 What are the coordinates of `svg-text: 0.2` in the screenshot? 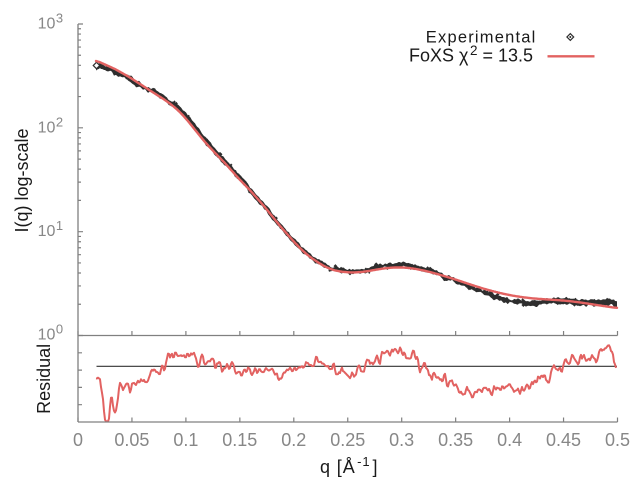 It's located at (293, 440).